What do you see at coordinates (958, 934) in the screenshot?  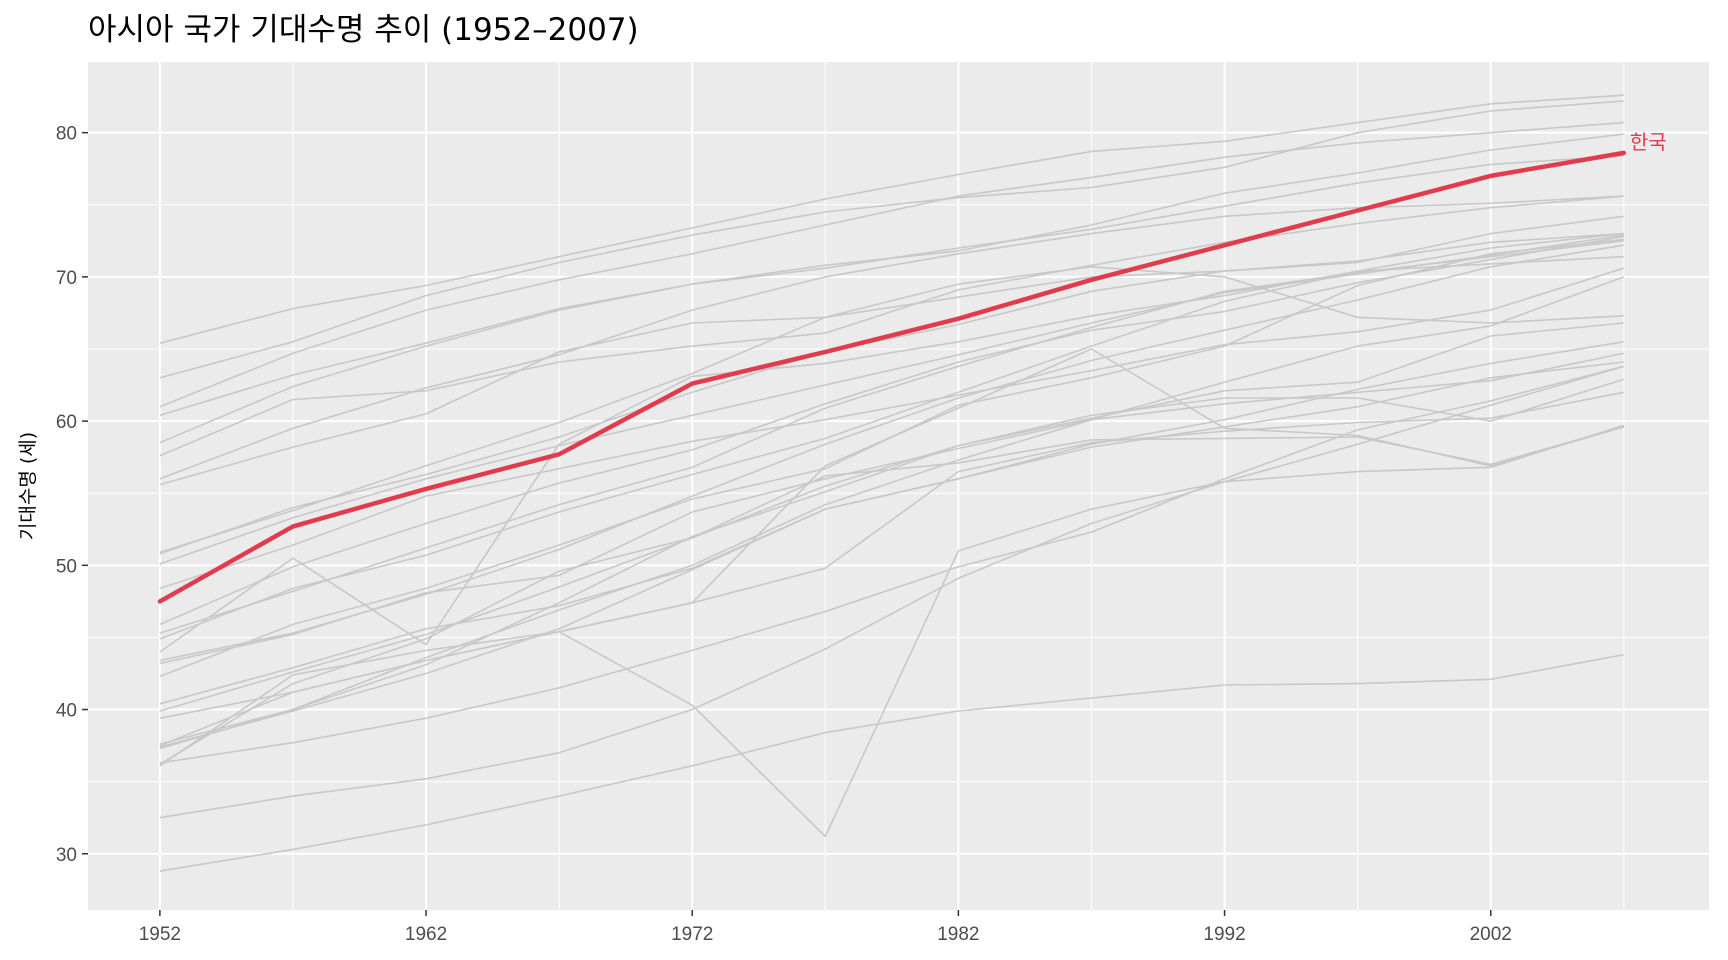 I see `x-tick-label: 1982` at bounding box center [958, 934].